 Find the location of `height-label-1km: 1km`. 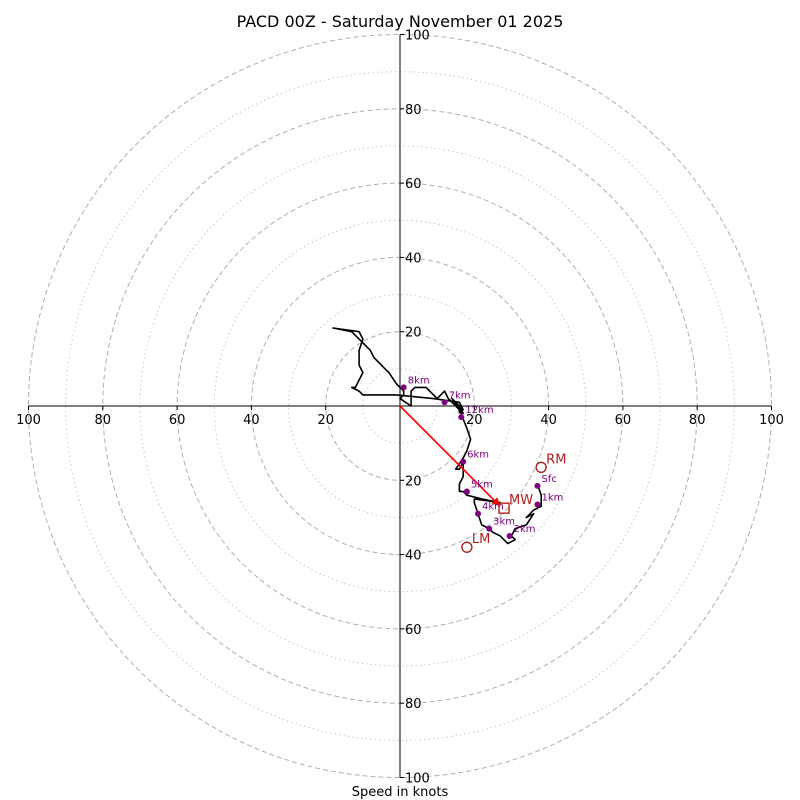

height-label-1km: 1km is located at coordinates (552, 497).